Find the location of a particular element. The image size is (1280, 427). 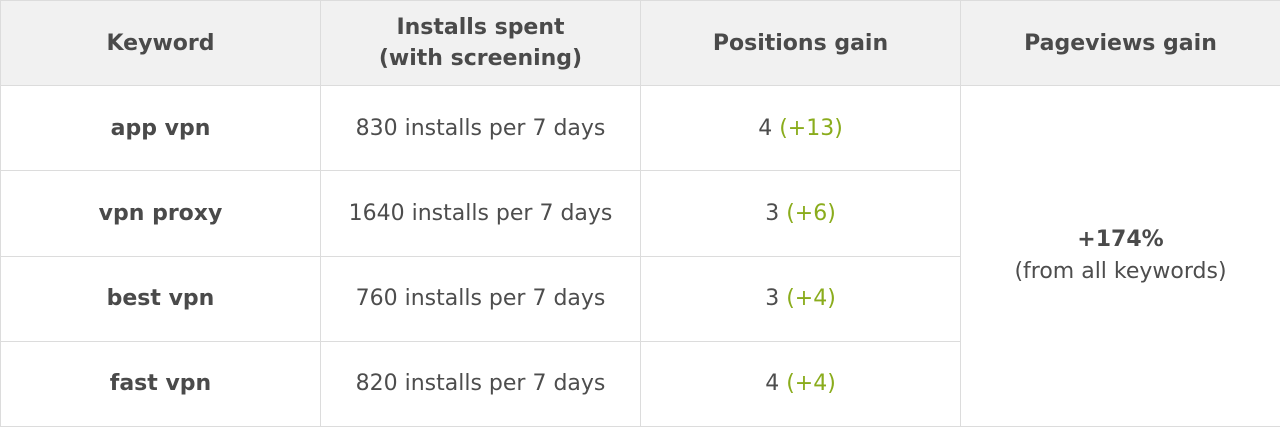

position-cell: 4 (+4) is located at coordinates (800, 383).